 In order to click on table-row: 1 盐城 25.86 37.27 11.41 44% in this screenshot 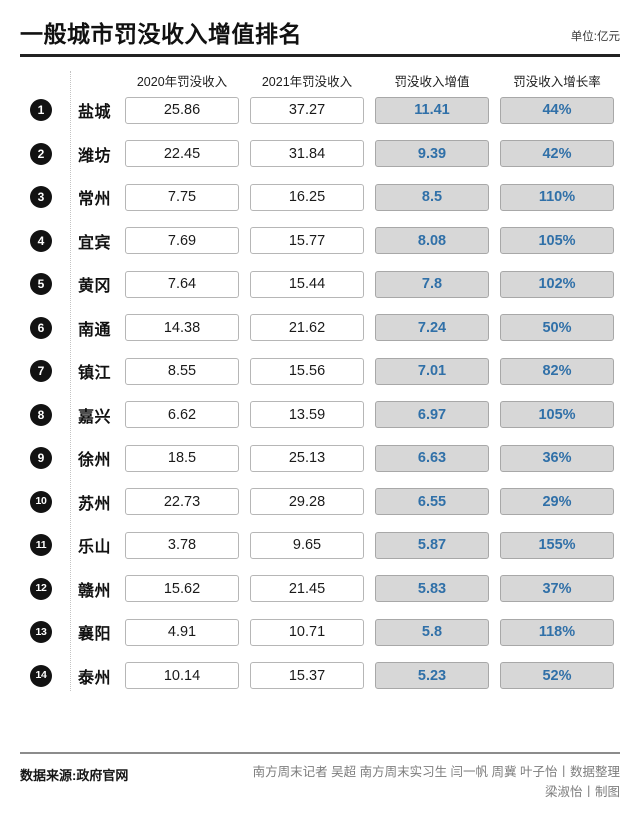, I will do `click(320, 110)`.